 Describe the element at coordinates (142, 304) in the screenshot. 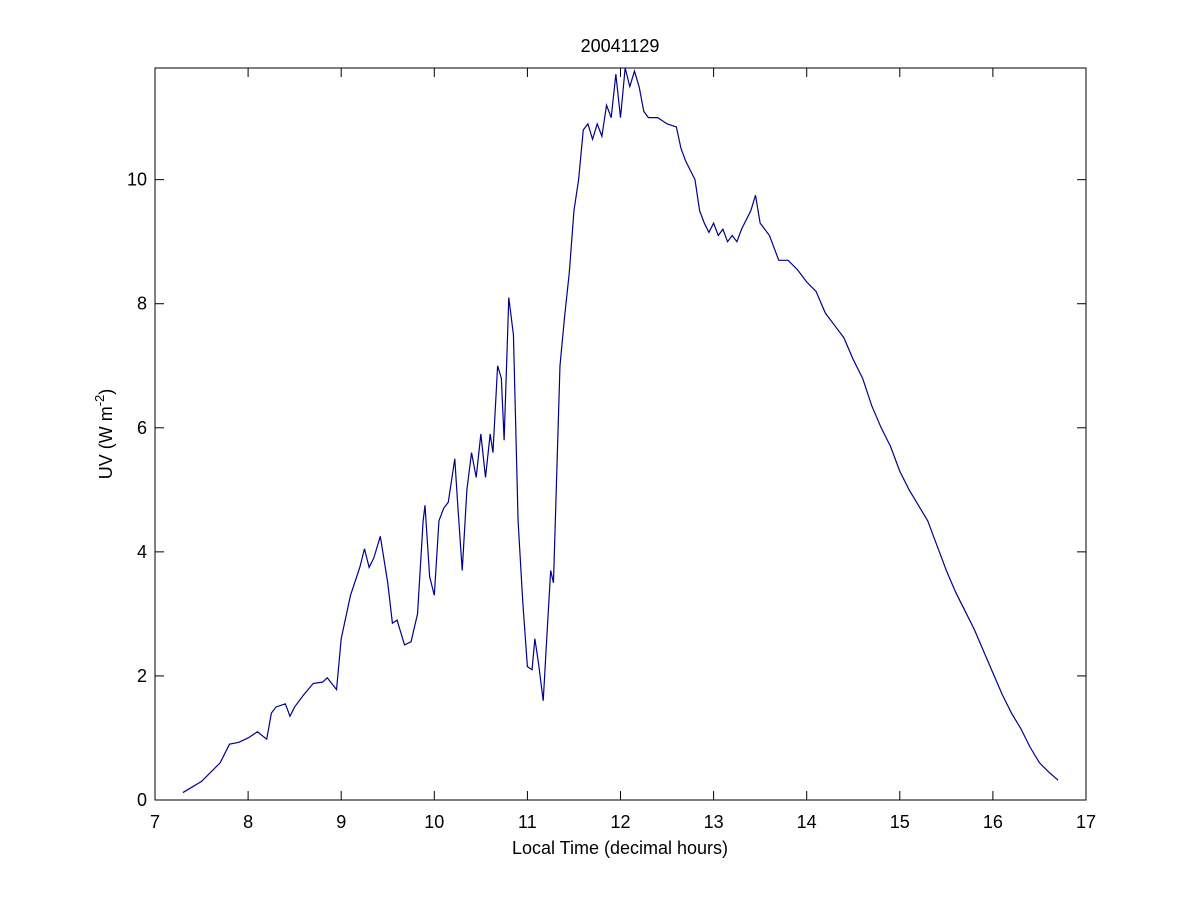

I see `y-tick-label: 8` at that location.